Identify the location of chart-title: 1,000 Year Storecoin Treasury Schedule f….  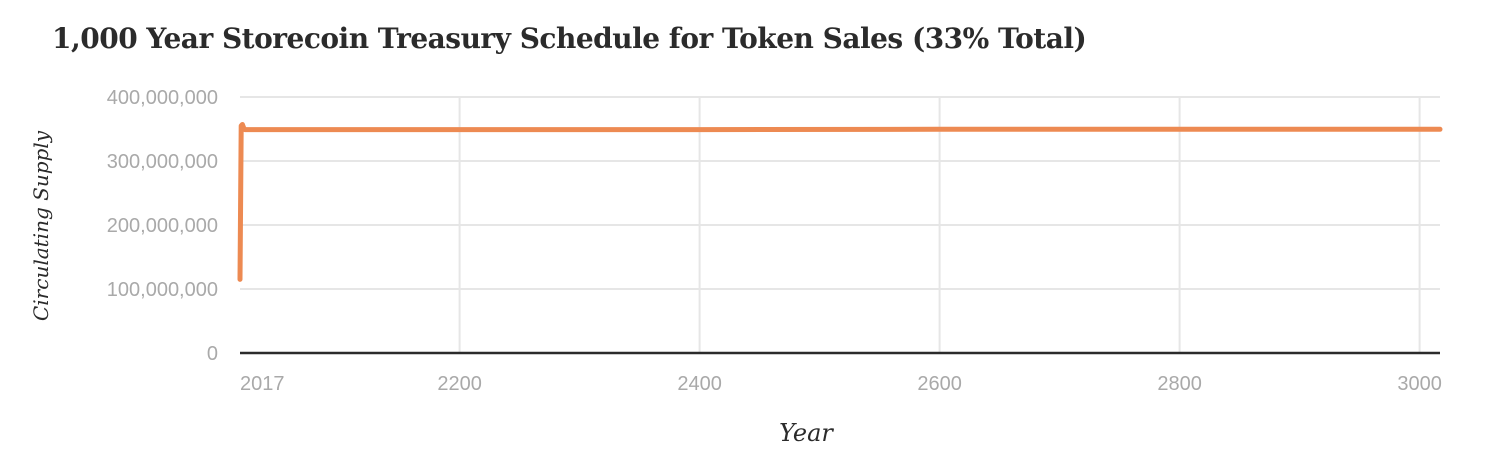
(569, 38).